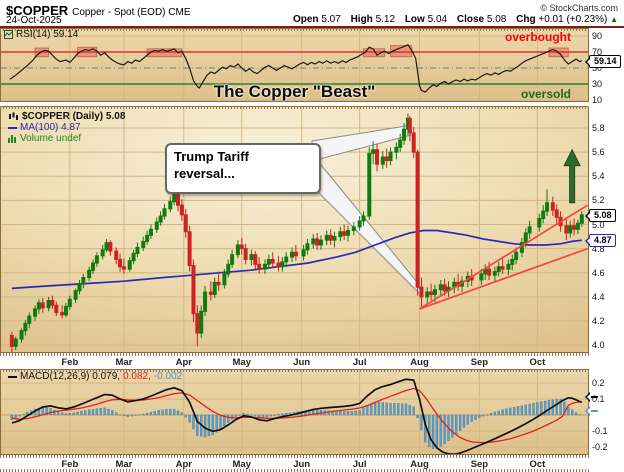 Image resolution: width=624 pixels, height=472 pixels. I want to click on price-axis-label: 4.8, so click(598, 248).